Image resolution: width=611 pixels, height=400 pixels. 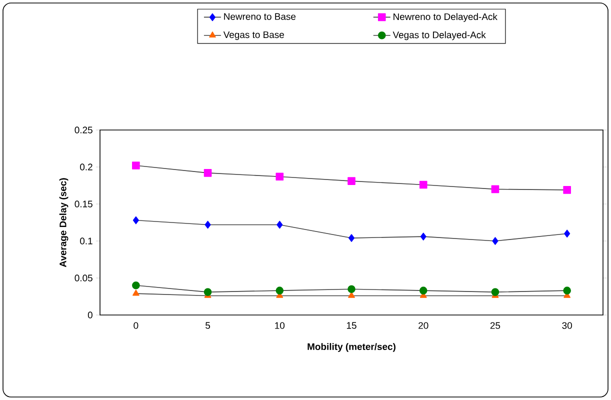 I want to click on legend-label: Vegas to Base, so click(x=253, y=35).